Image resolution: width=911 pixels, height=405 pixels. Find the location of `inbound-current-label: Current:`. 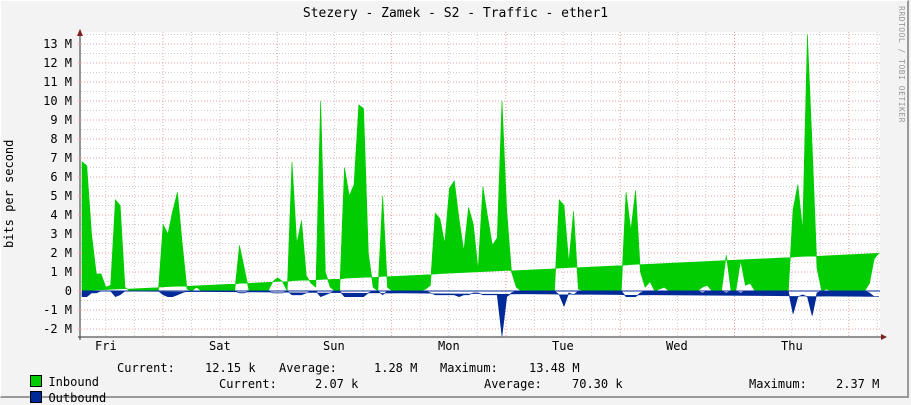

inbound-current-label: Current: is located at coordinates (146, 368).